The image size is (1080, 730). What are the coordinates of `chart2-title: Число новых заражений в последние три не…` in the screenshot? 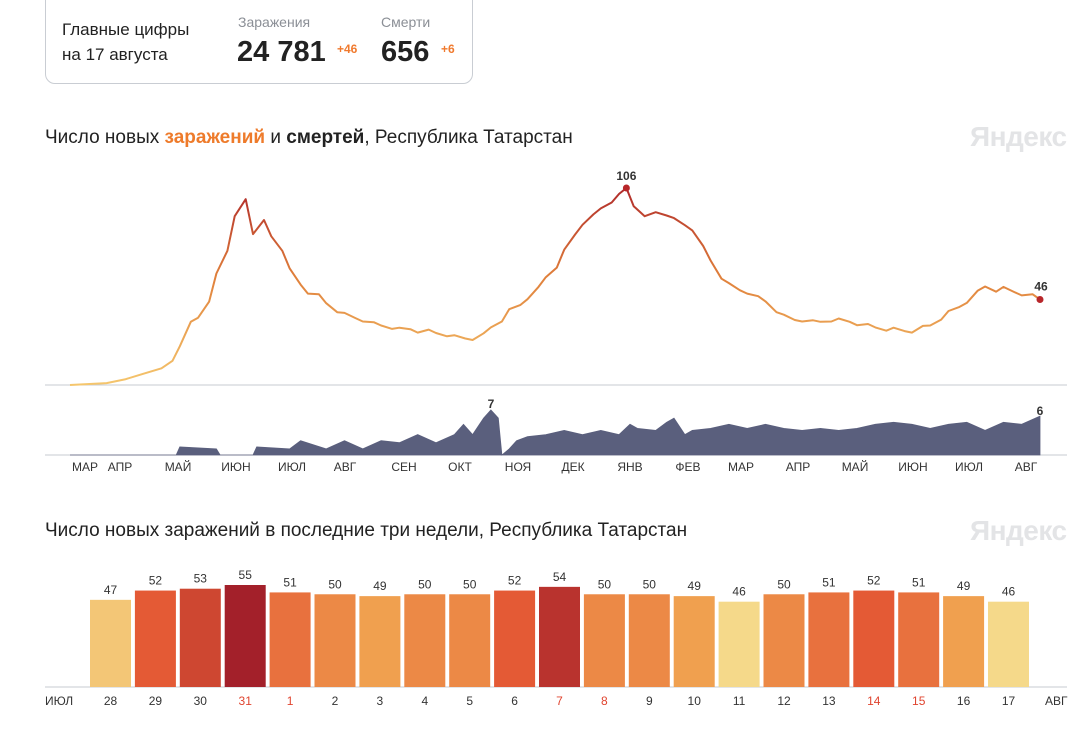 It's located at (366, 530).